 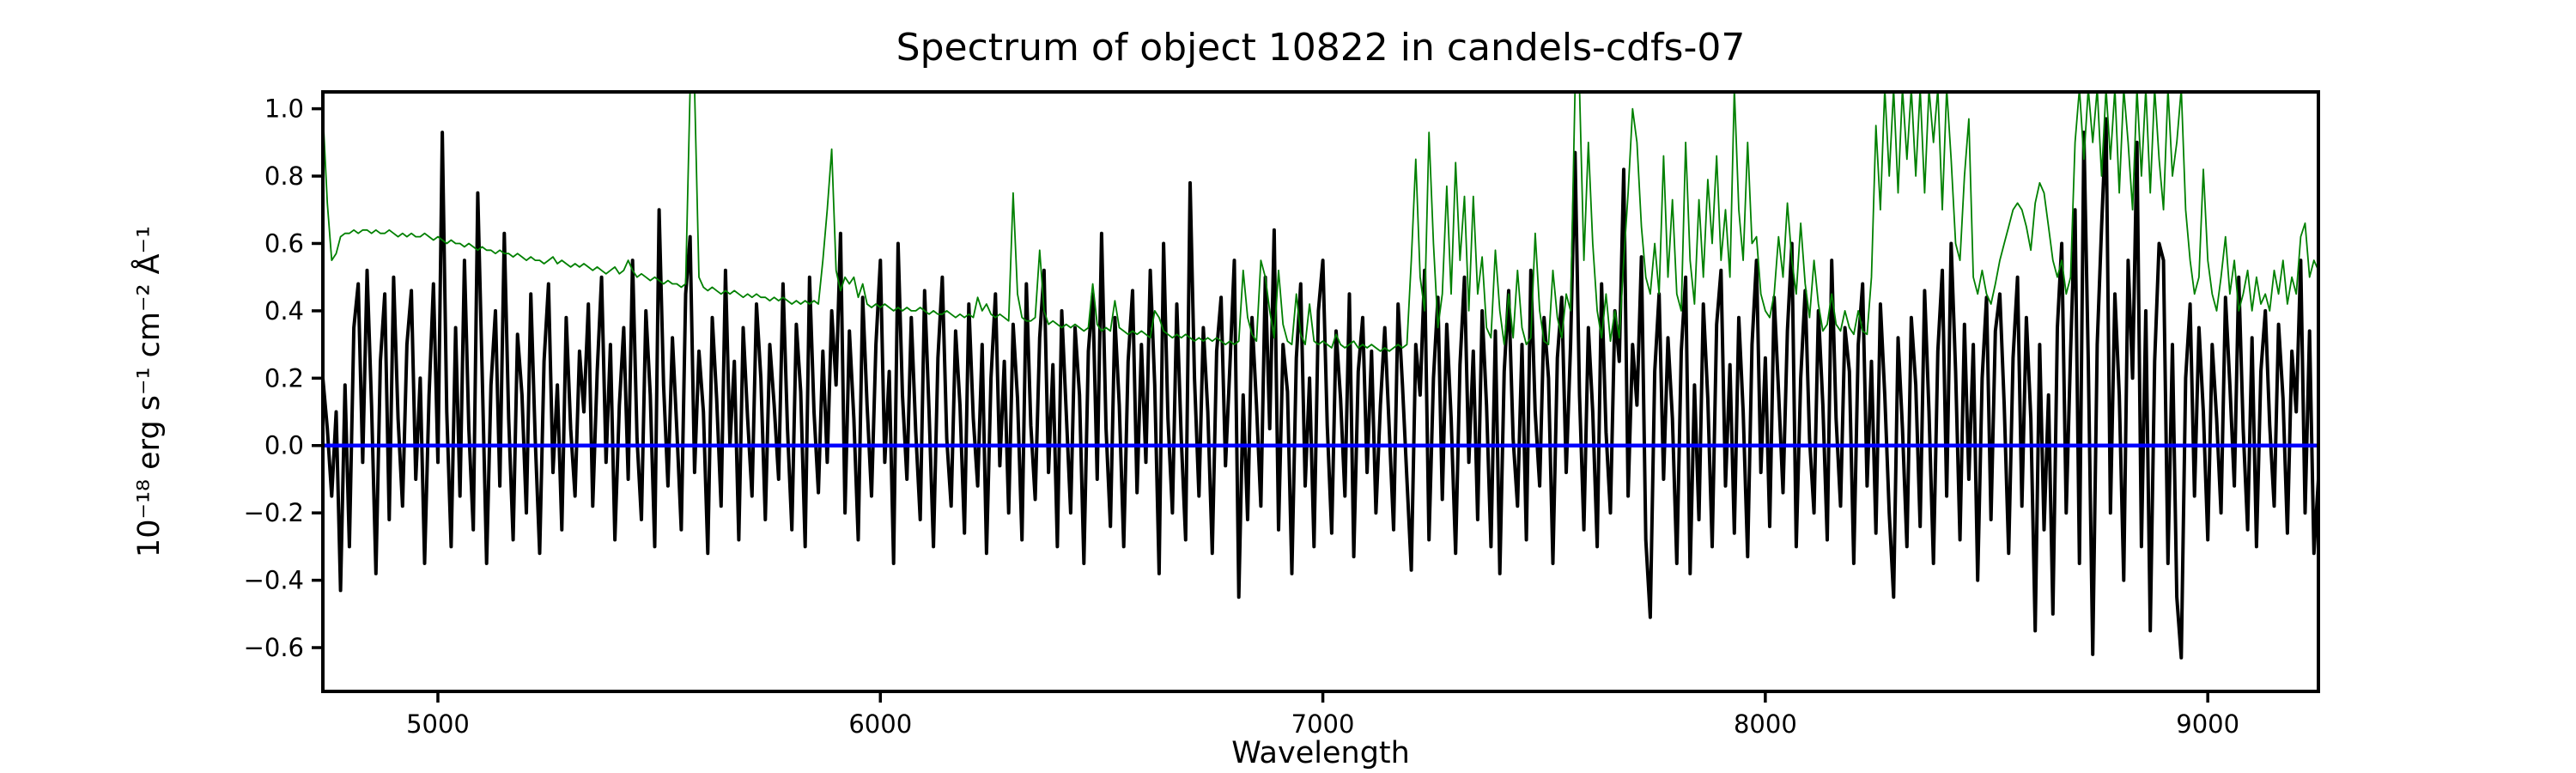 I want to click on y-tick-label: −0.2, so click(x=274, y=512).